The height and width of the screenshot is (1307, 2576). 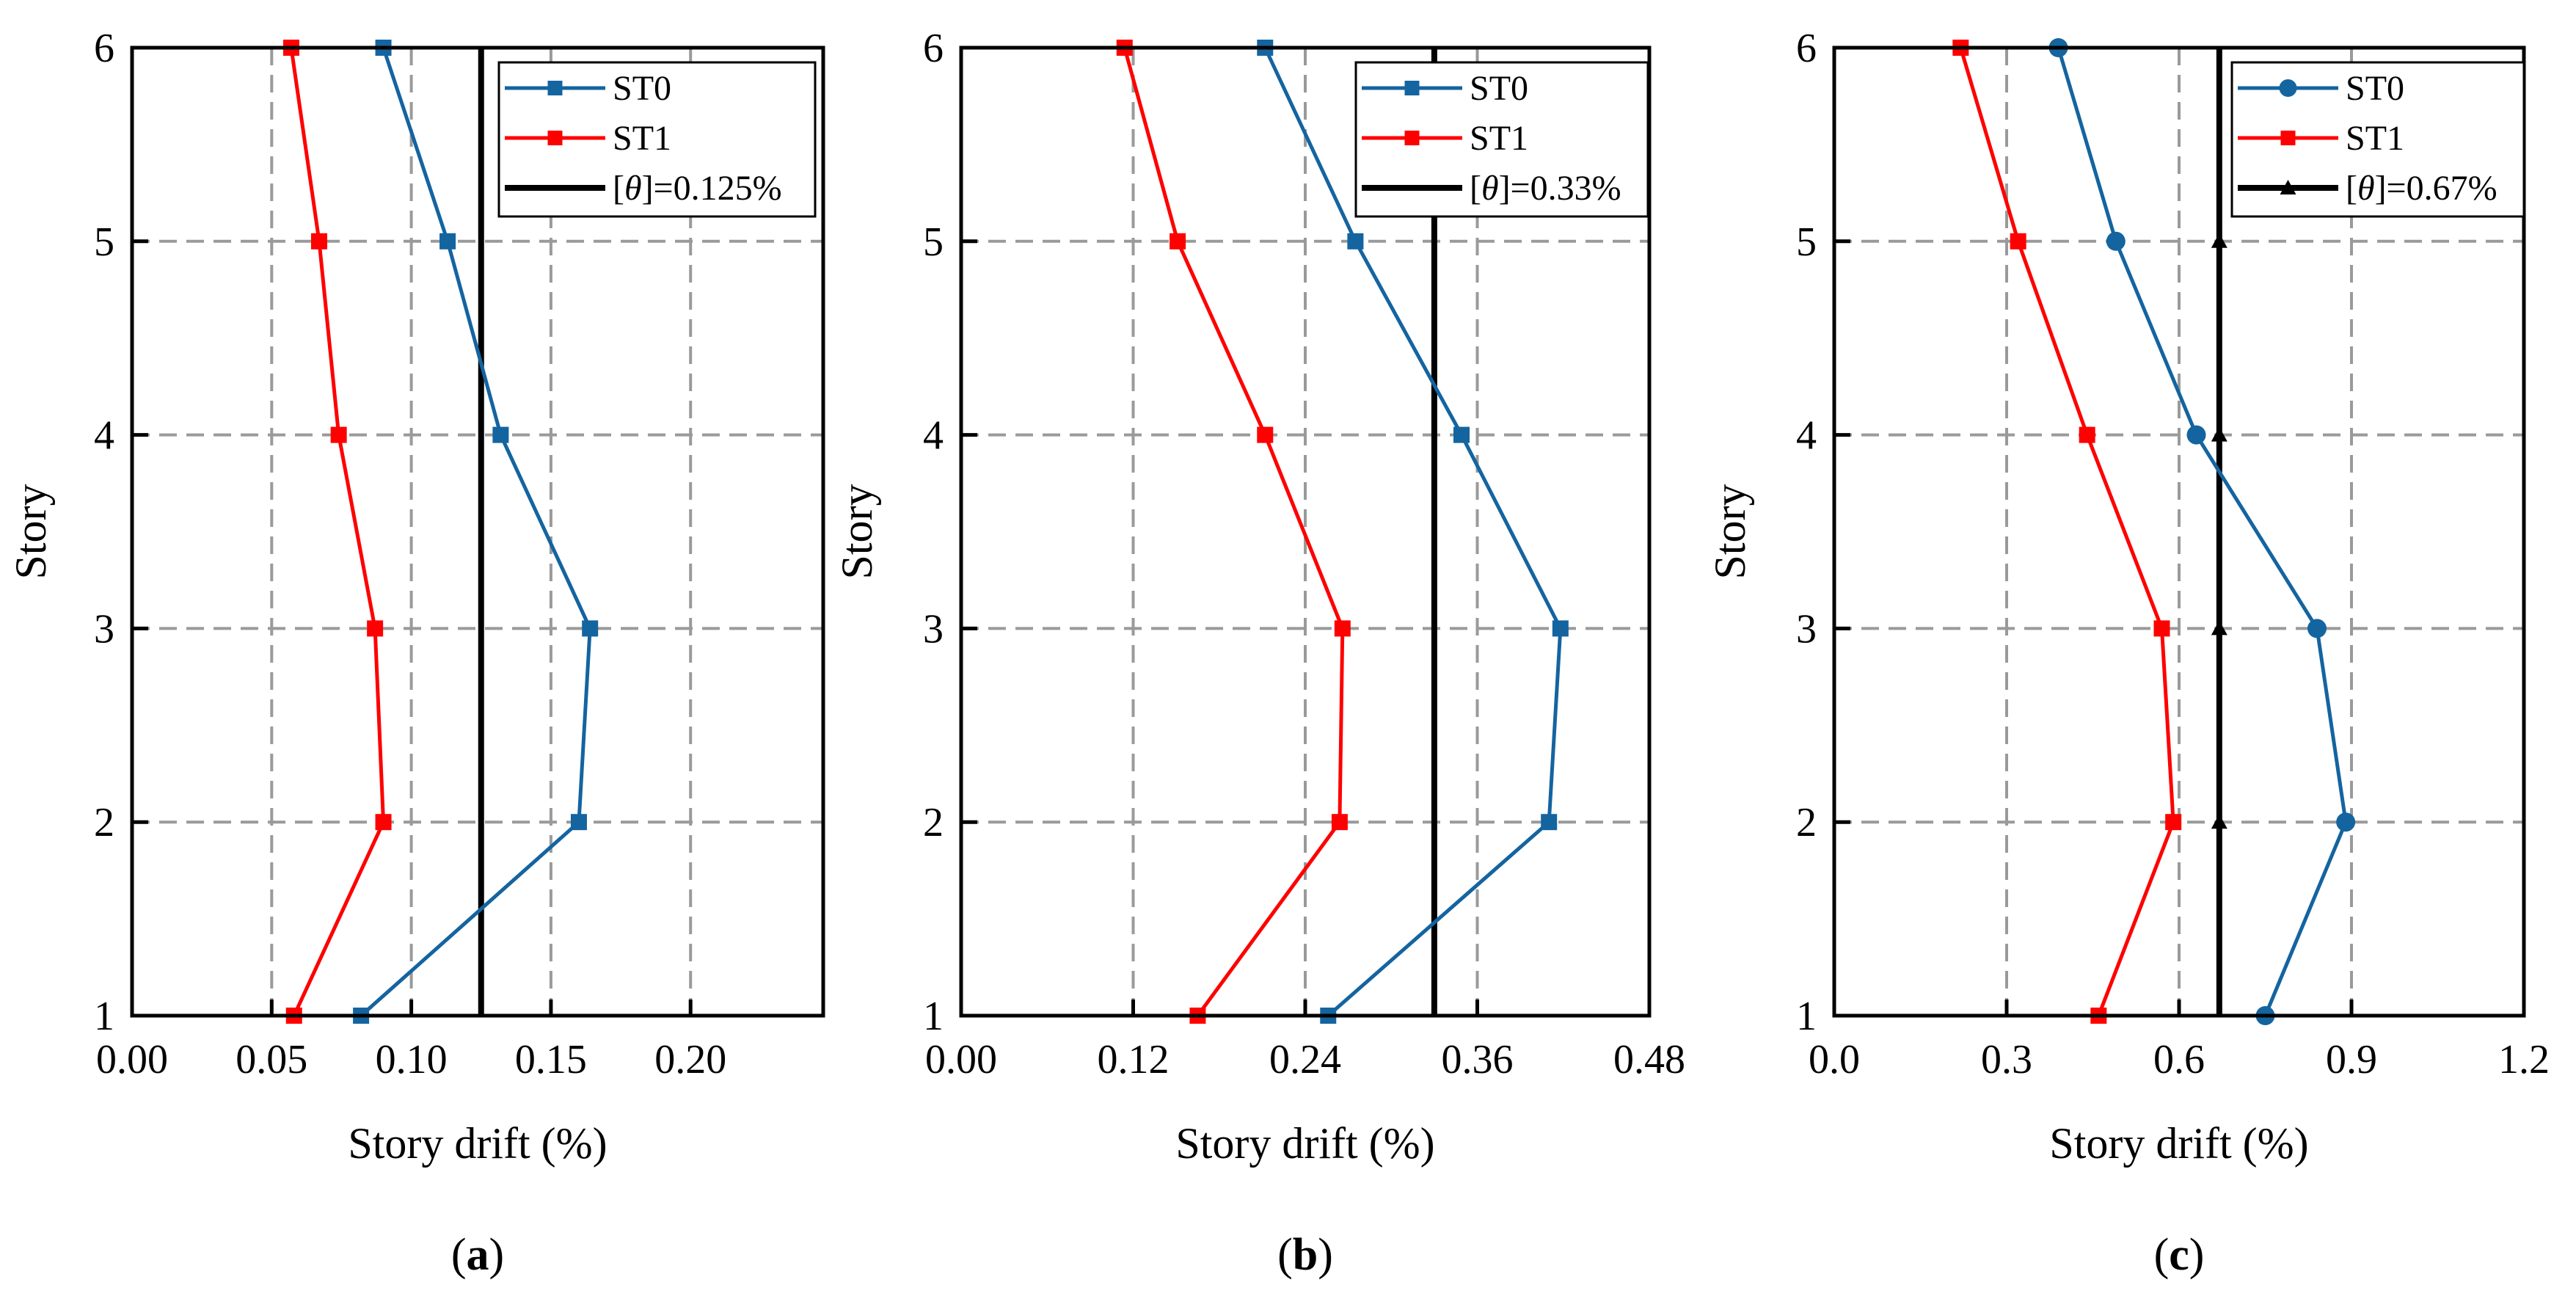 I want to click on panel-label-letter: c, so click(x=2179, y=1255).